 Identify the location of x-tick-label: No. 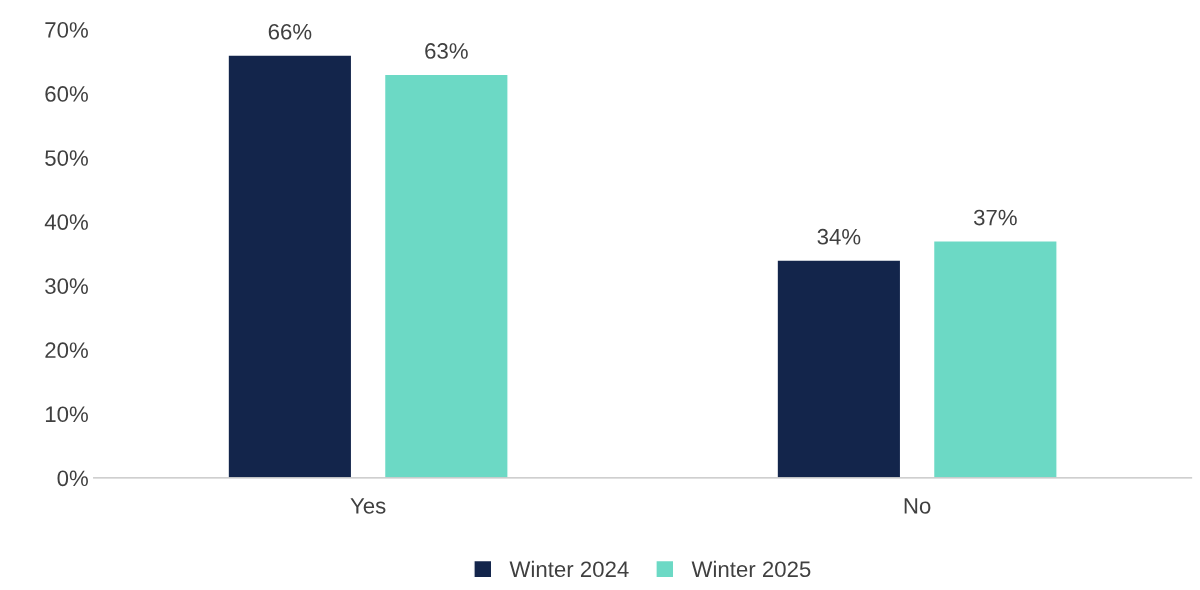
(917, 506).